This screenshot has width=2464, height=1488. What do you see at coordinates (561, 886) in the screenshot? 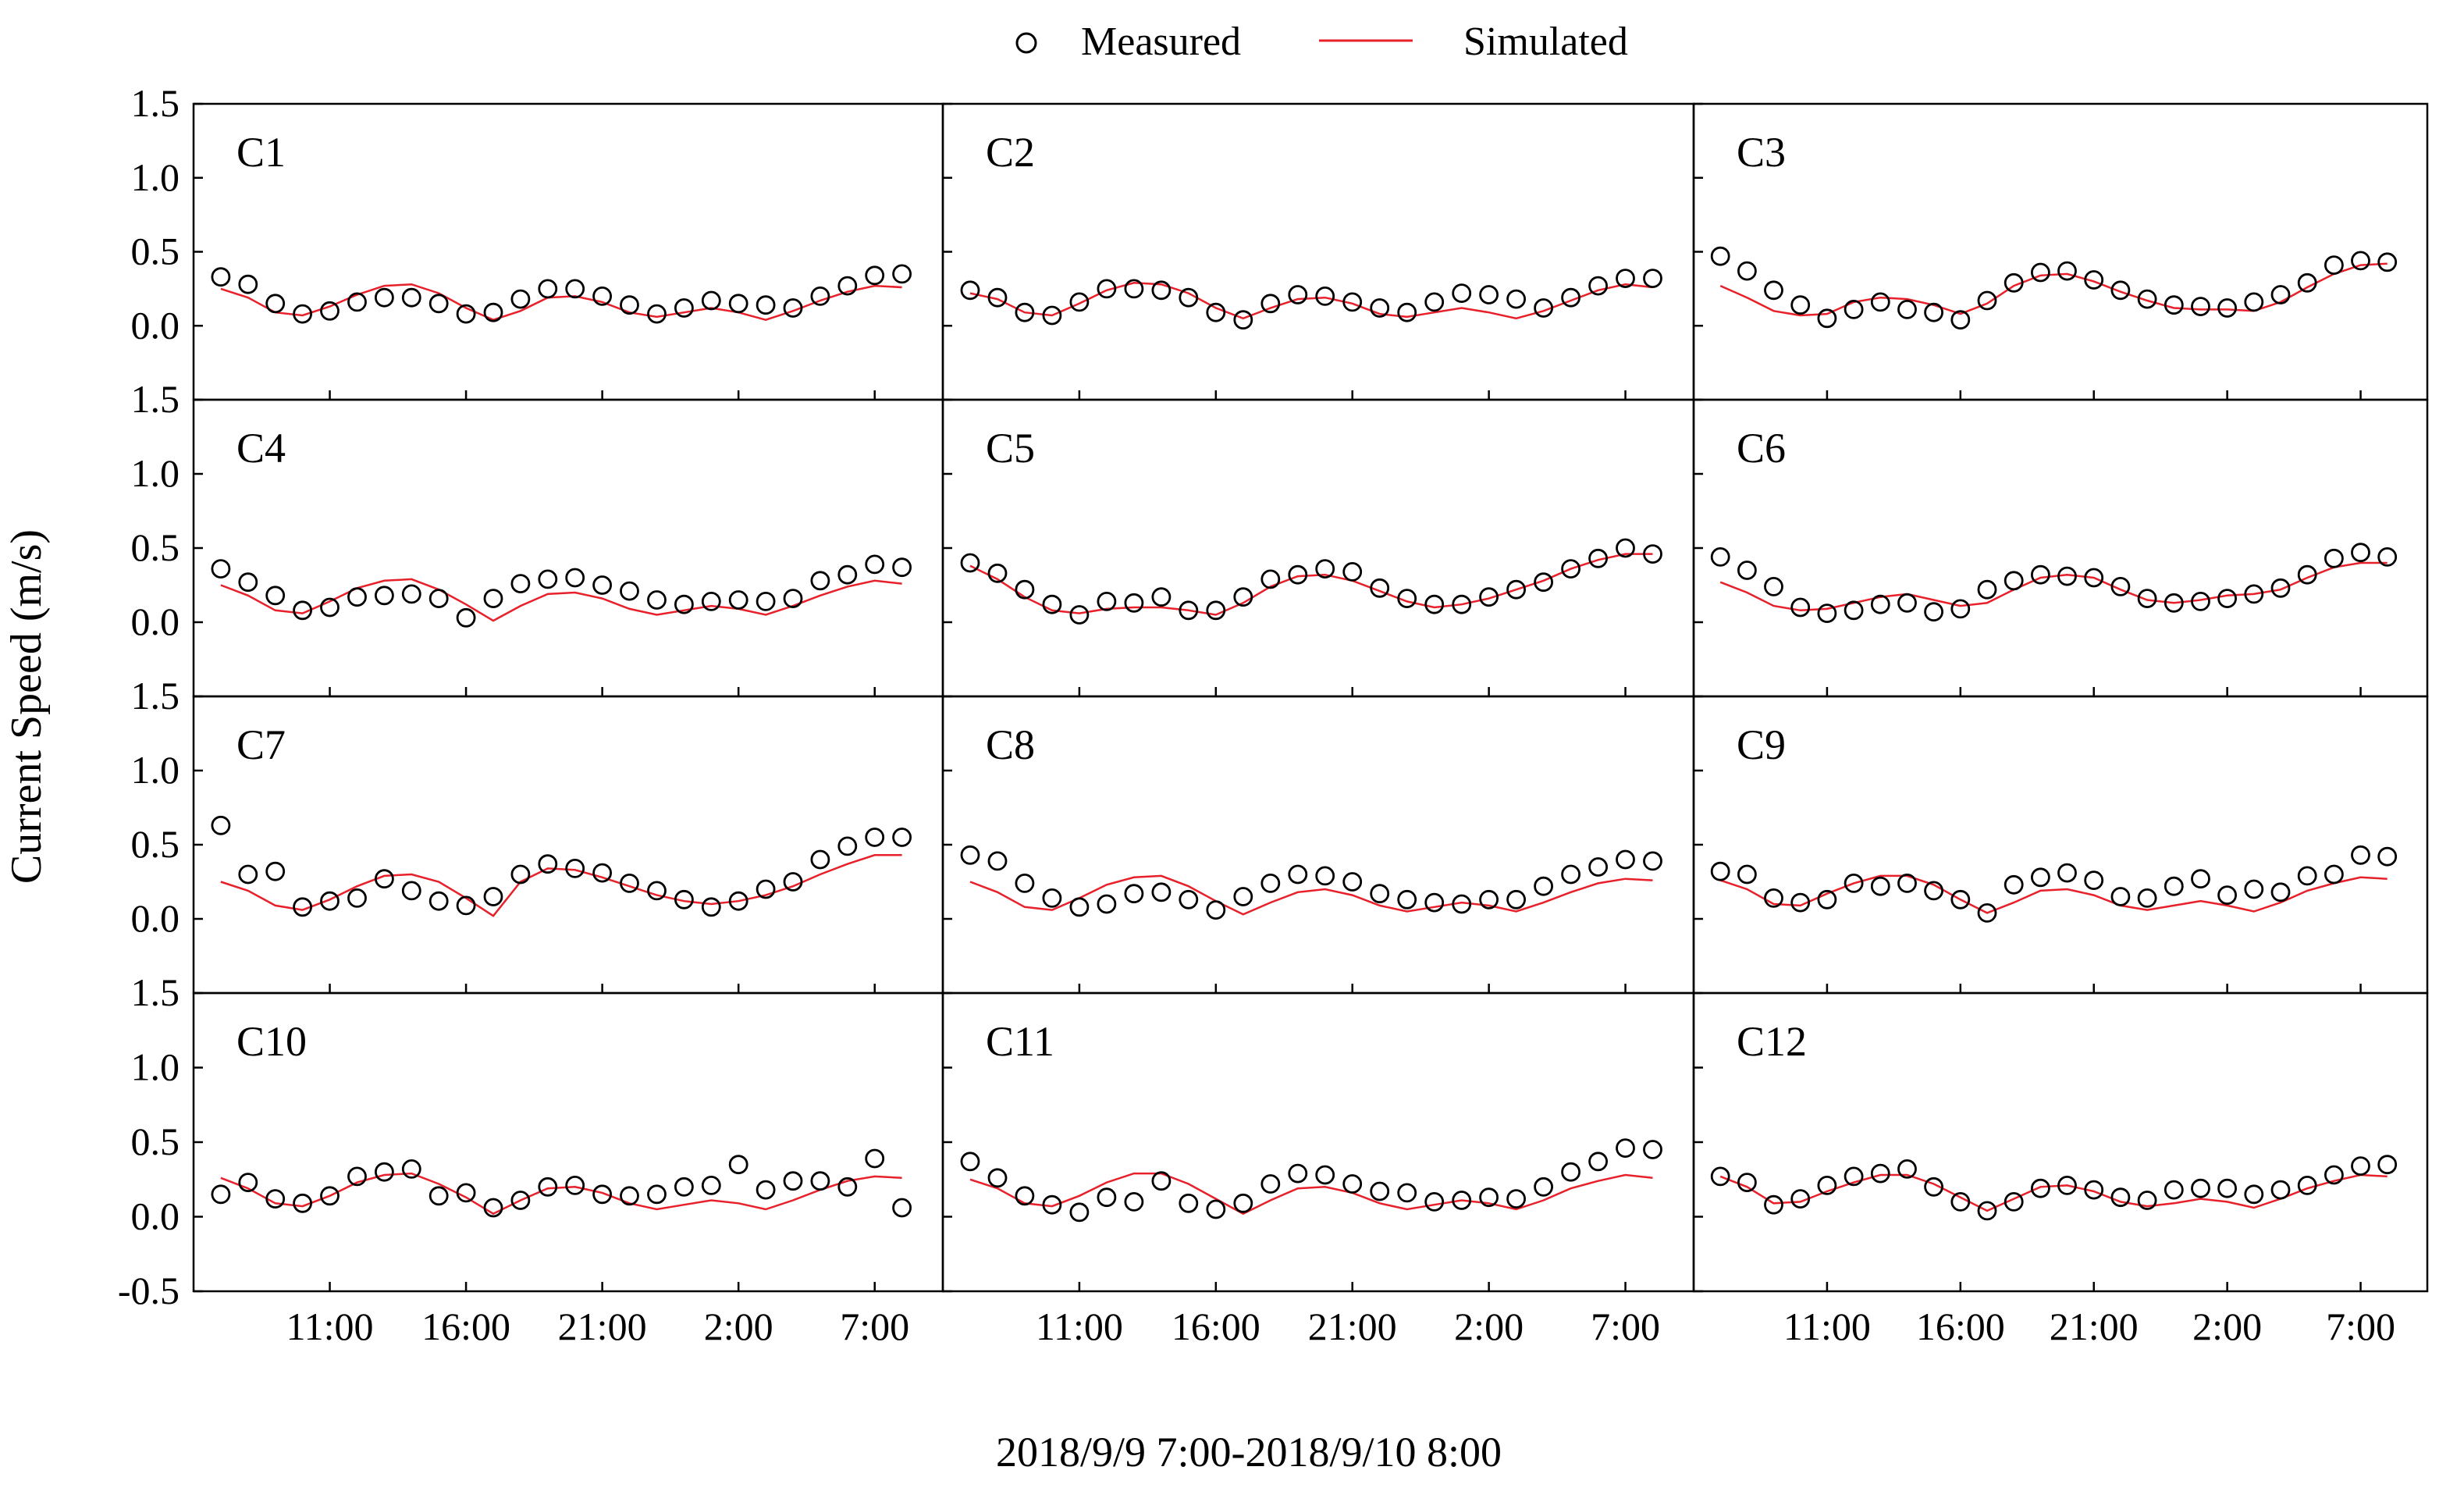
I see `simulated-line-c7` at bounding box center [561, 886].